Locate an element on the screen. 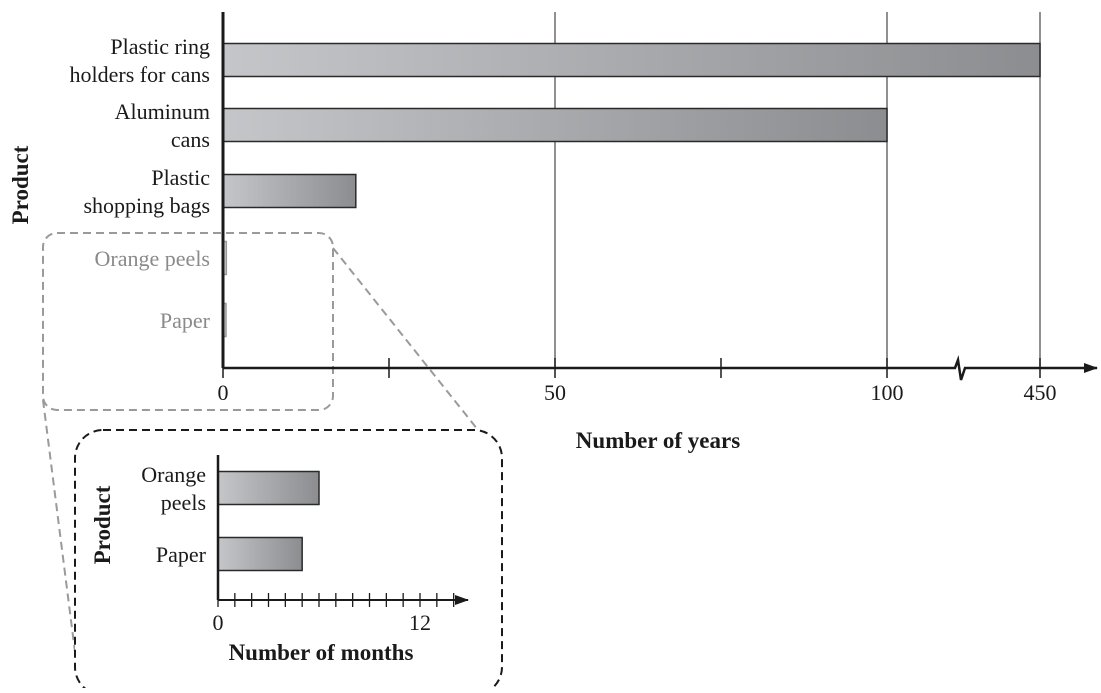  x-tick-label-450: 450 is located at coordinates (1040, 392).